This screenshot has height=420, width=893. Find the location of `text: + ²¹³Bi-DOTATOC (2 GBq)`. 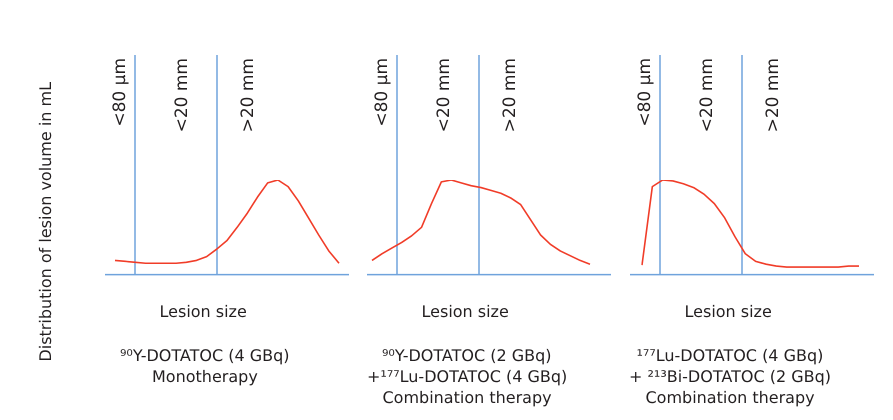

text: + ²¹³Bi-DOTATOC (2 GBq) is located at coordinates (730, 376).